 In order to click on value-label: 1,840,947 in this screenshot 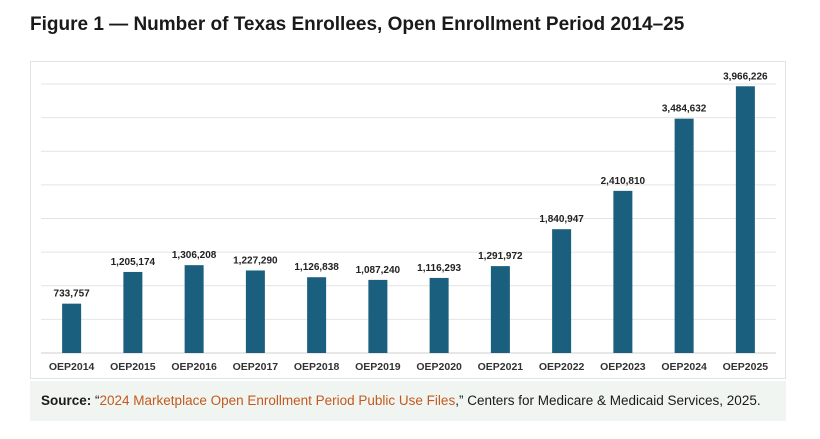, I will do `click(561, 219)`.